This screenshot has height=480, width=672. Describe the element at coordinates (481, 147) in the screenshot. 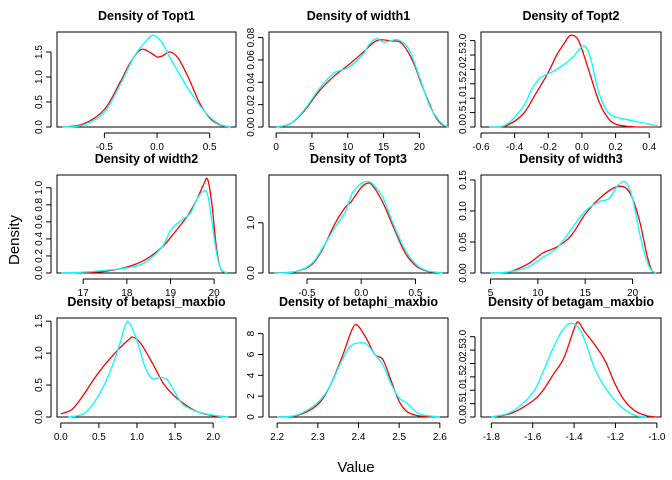

I see `x-tick-label: -0.6` at that location.